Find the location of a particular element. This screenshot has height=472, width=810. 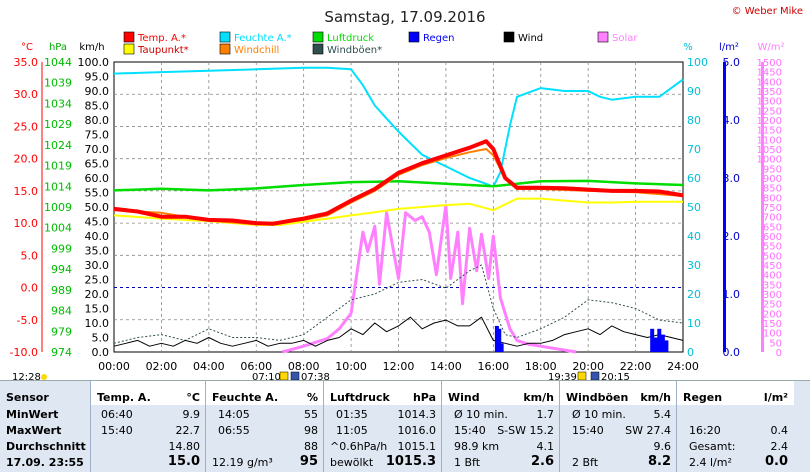

twilight-icon is located at coordinates (295, 375).